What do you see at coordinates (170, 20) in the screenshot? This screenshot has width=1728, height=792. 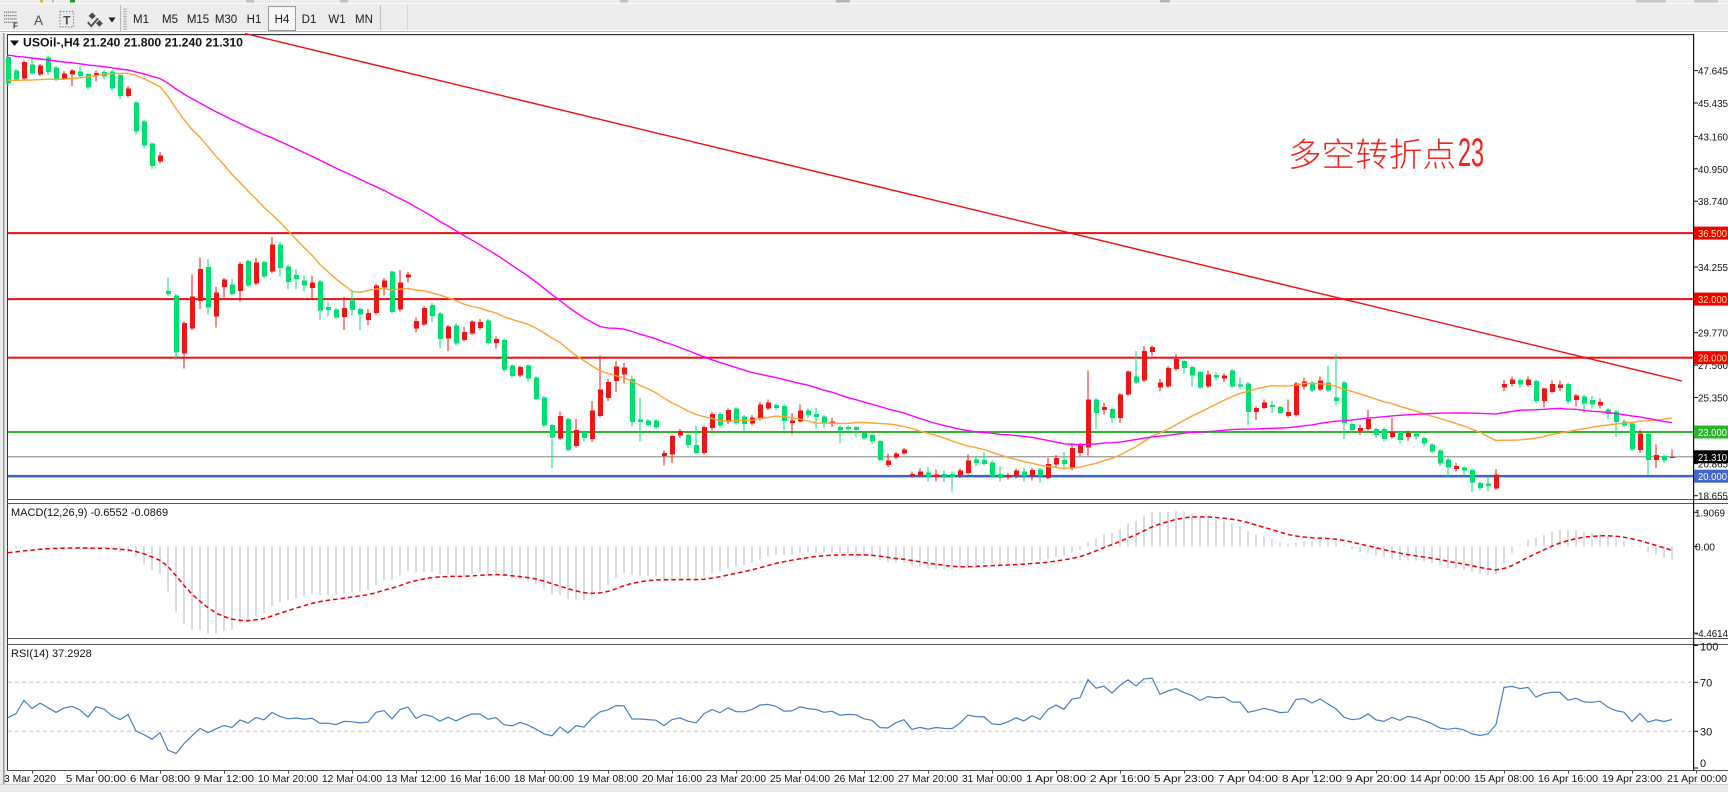 I see `svg-text: M5` at bounding box center [170, 20].